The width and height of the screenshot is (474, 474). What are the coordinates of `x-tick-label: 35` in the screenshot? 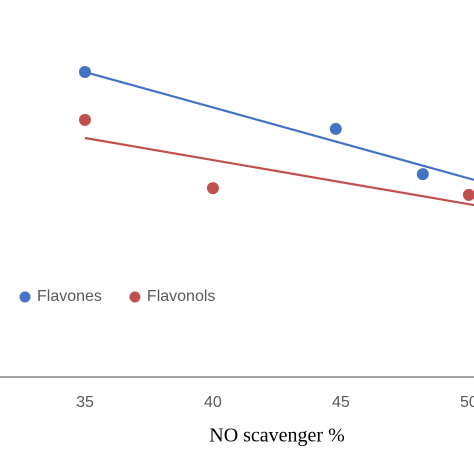 It's located at (85, 402).